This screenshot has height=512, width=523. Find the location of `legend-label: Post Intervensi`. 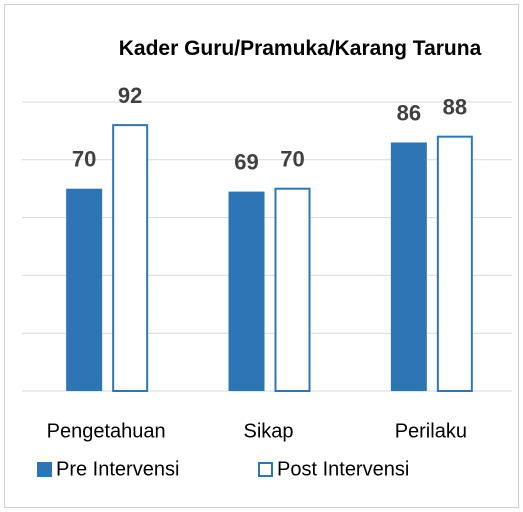

legend-label: Post Intervensi is located at coordinates (343, 469).